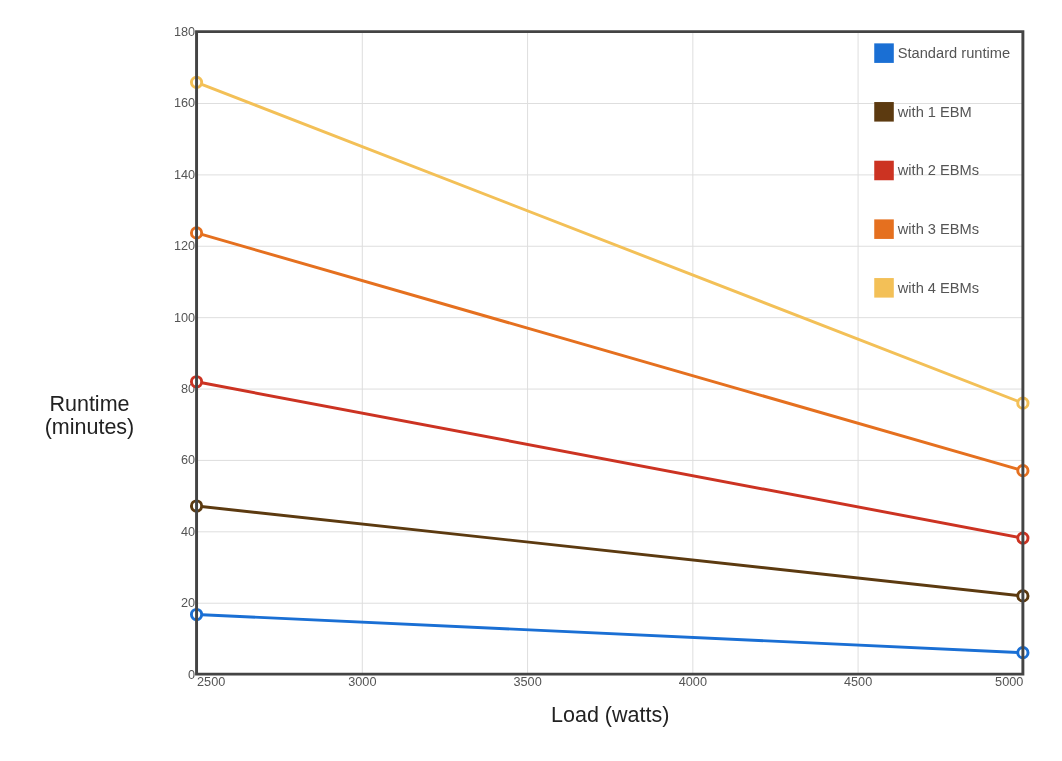 The width and height of the screenshot is (1062, 761). Describe the element at coordinates (938, 170) in the screenshot. I see `legend-label: with 2 EBMs` at that location.